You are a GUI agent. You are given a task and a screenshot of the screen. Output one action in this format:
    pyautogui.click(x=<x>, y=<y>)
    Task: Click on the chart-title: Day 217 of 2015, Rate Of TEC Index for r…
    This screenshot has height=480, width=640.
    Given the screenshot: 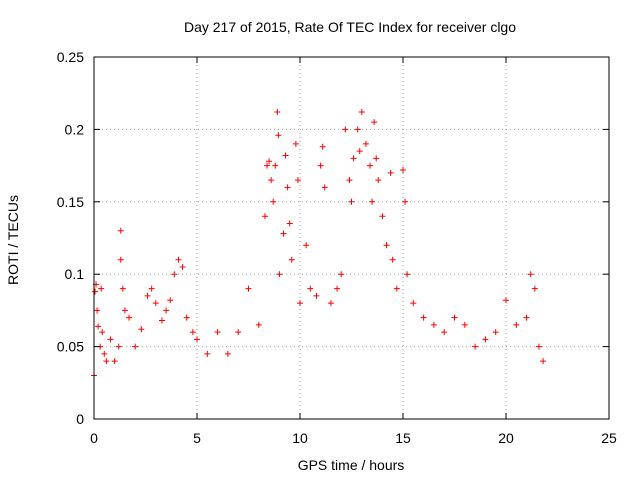 What is the action you would take?
    pyautogui.click(x=350, y=27)
    